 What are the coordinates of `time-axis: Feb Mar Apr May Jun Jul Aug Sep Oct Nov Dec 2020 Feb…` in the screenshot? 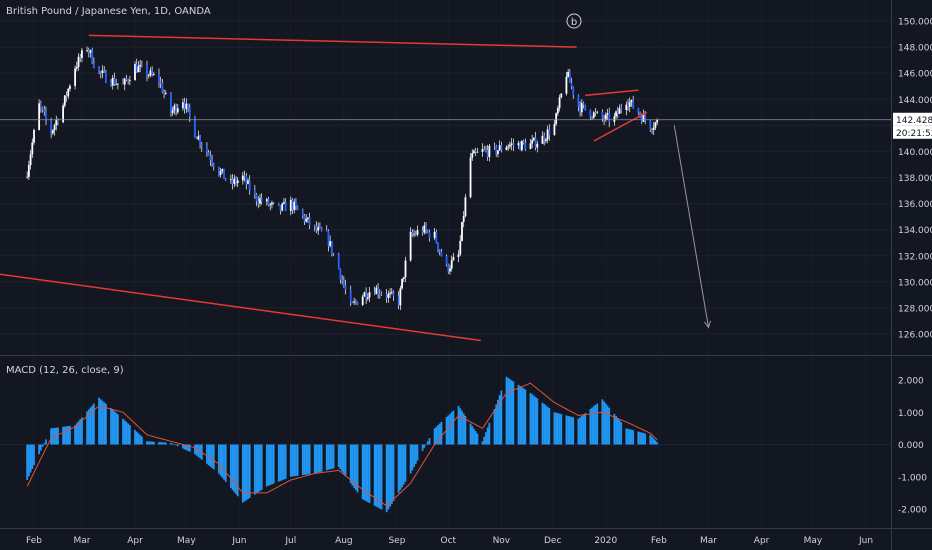 It's located at (449, 541).